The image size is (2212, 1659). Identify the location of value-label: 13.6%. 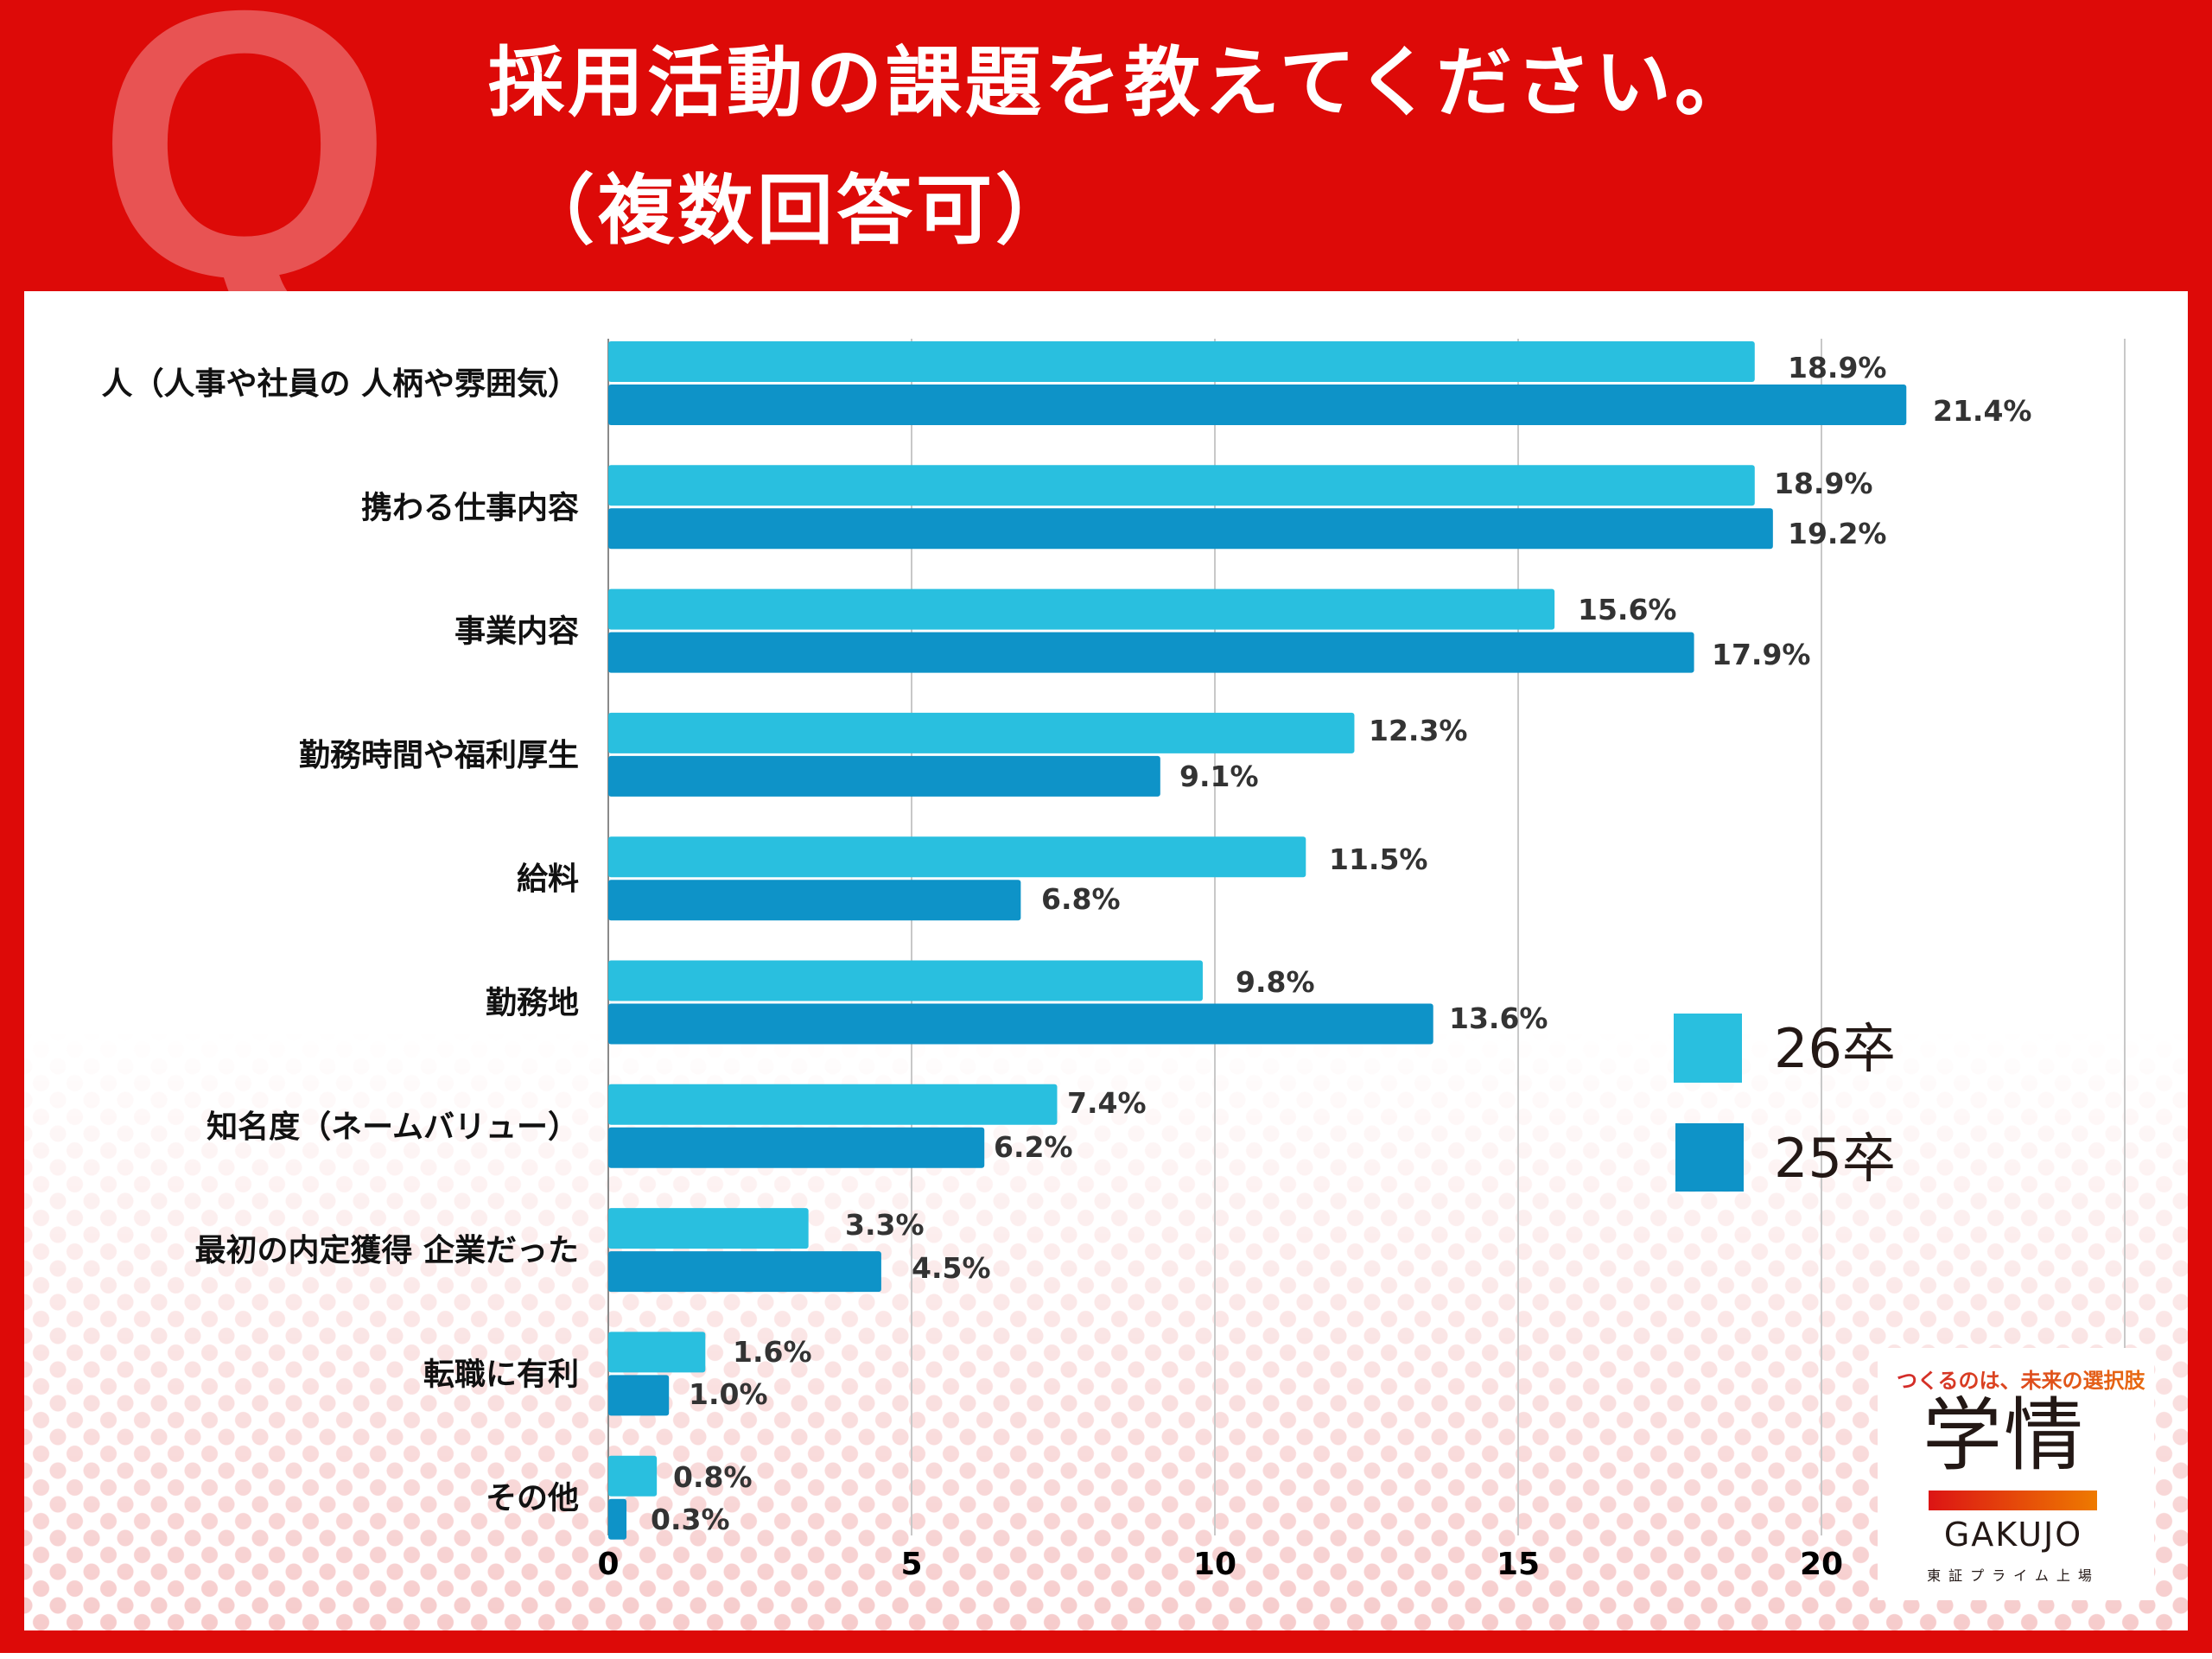
(1498, 1018).